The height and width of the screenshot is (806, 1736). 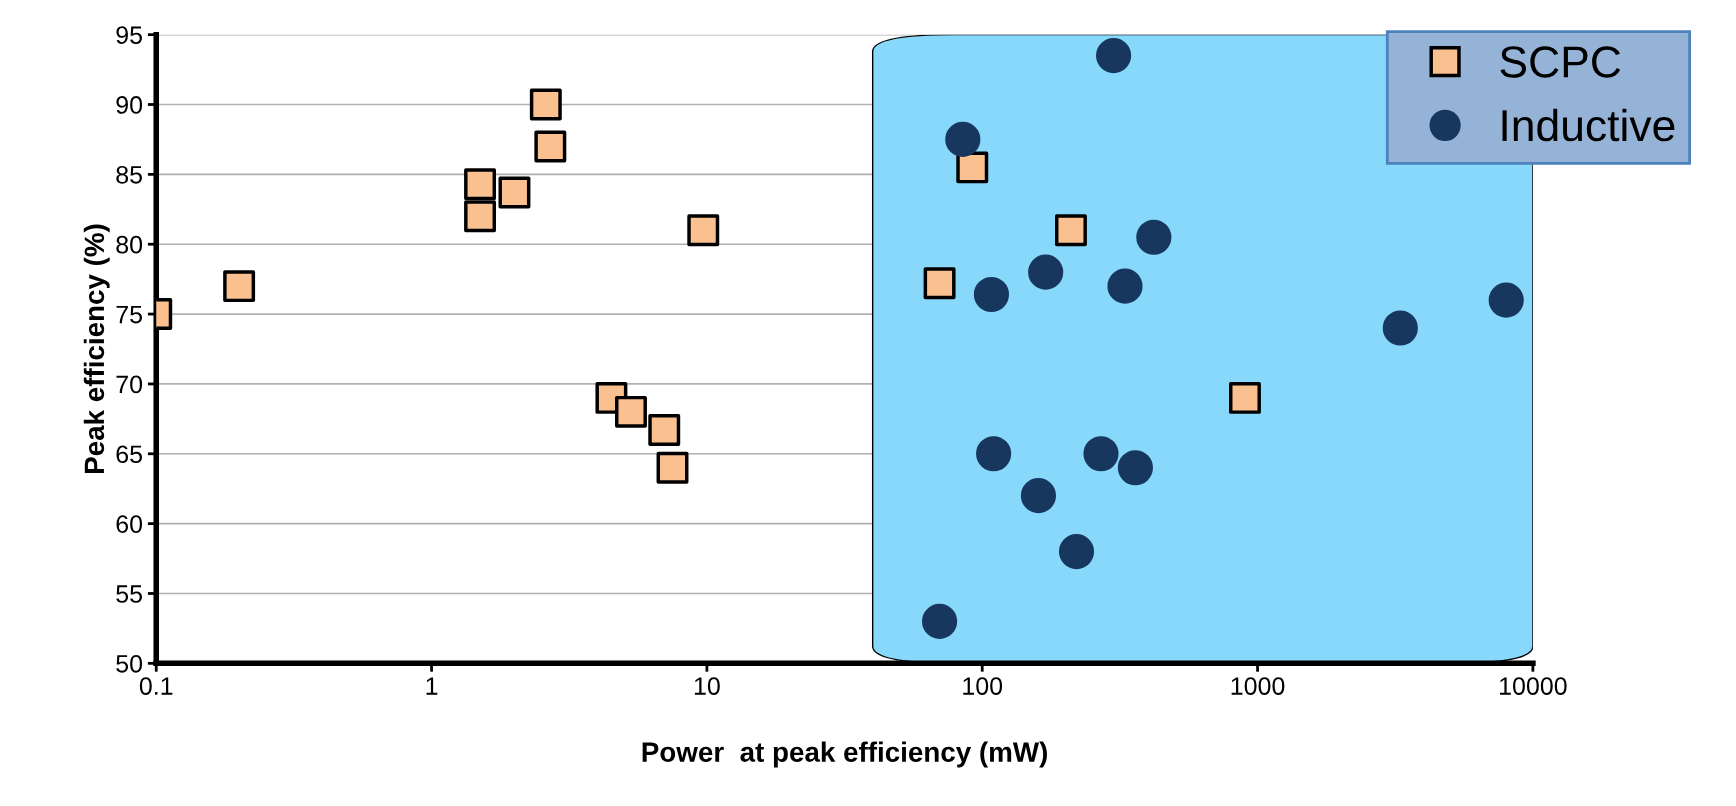 I want to click on y-tick-label: 85, so click(x=129, y=174).